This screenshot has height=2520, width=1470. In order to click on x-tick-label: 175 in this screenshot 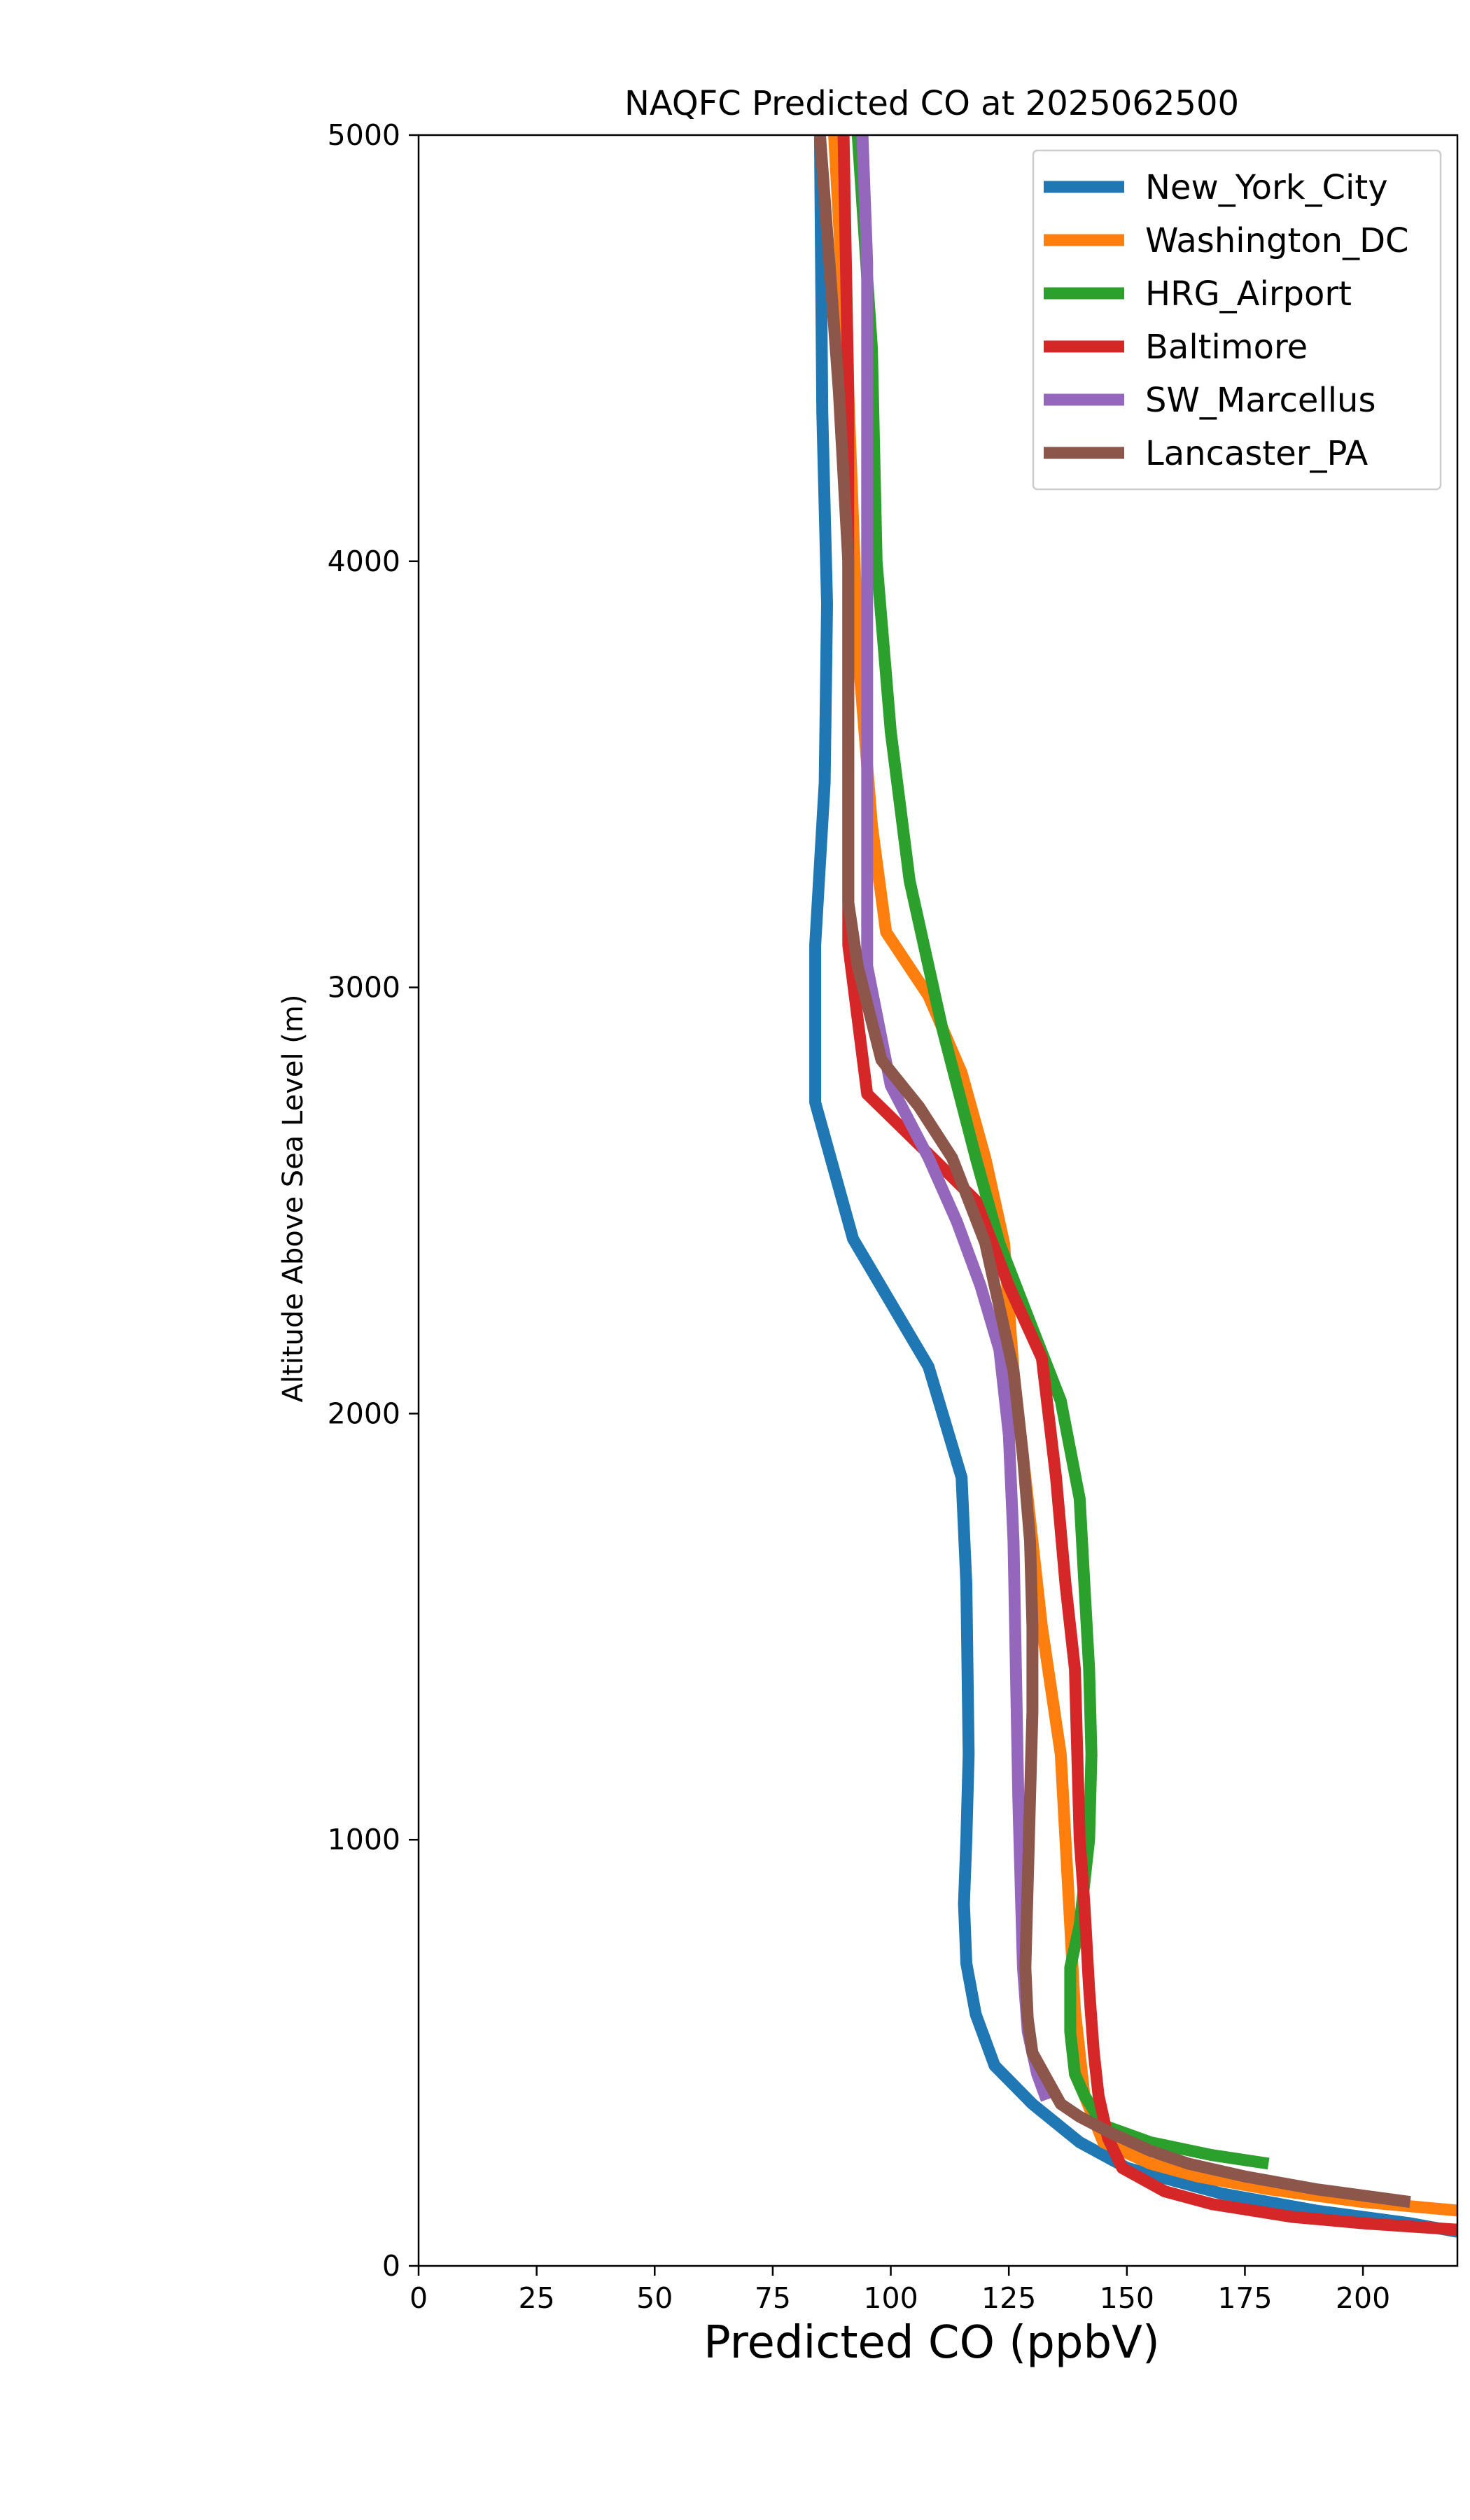, I will do `click(1244, 2298)`.